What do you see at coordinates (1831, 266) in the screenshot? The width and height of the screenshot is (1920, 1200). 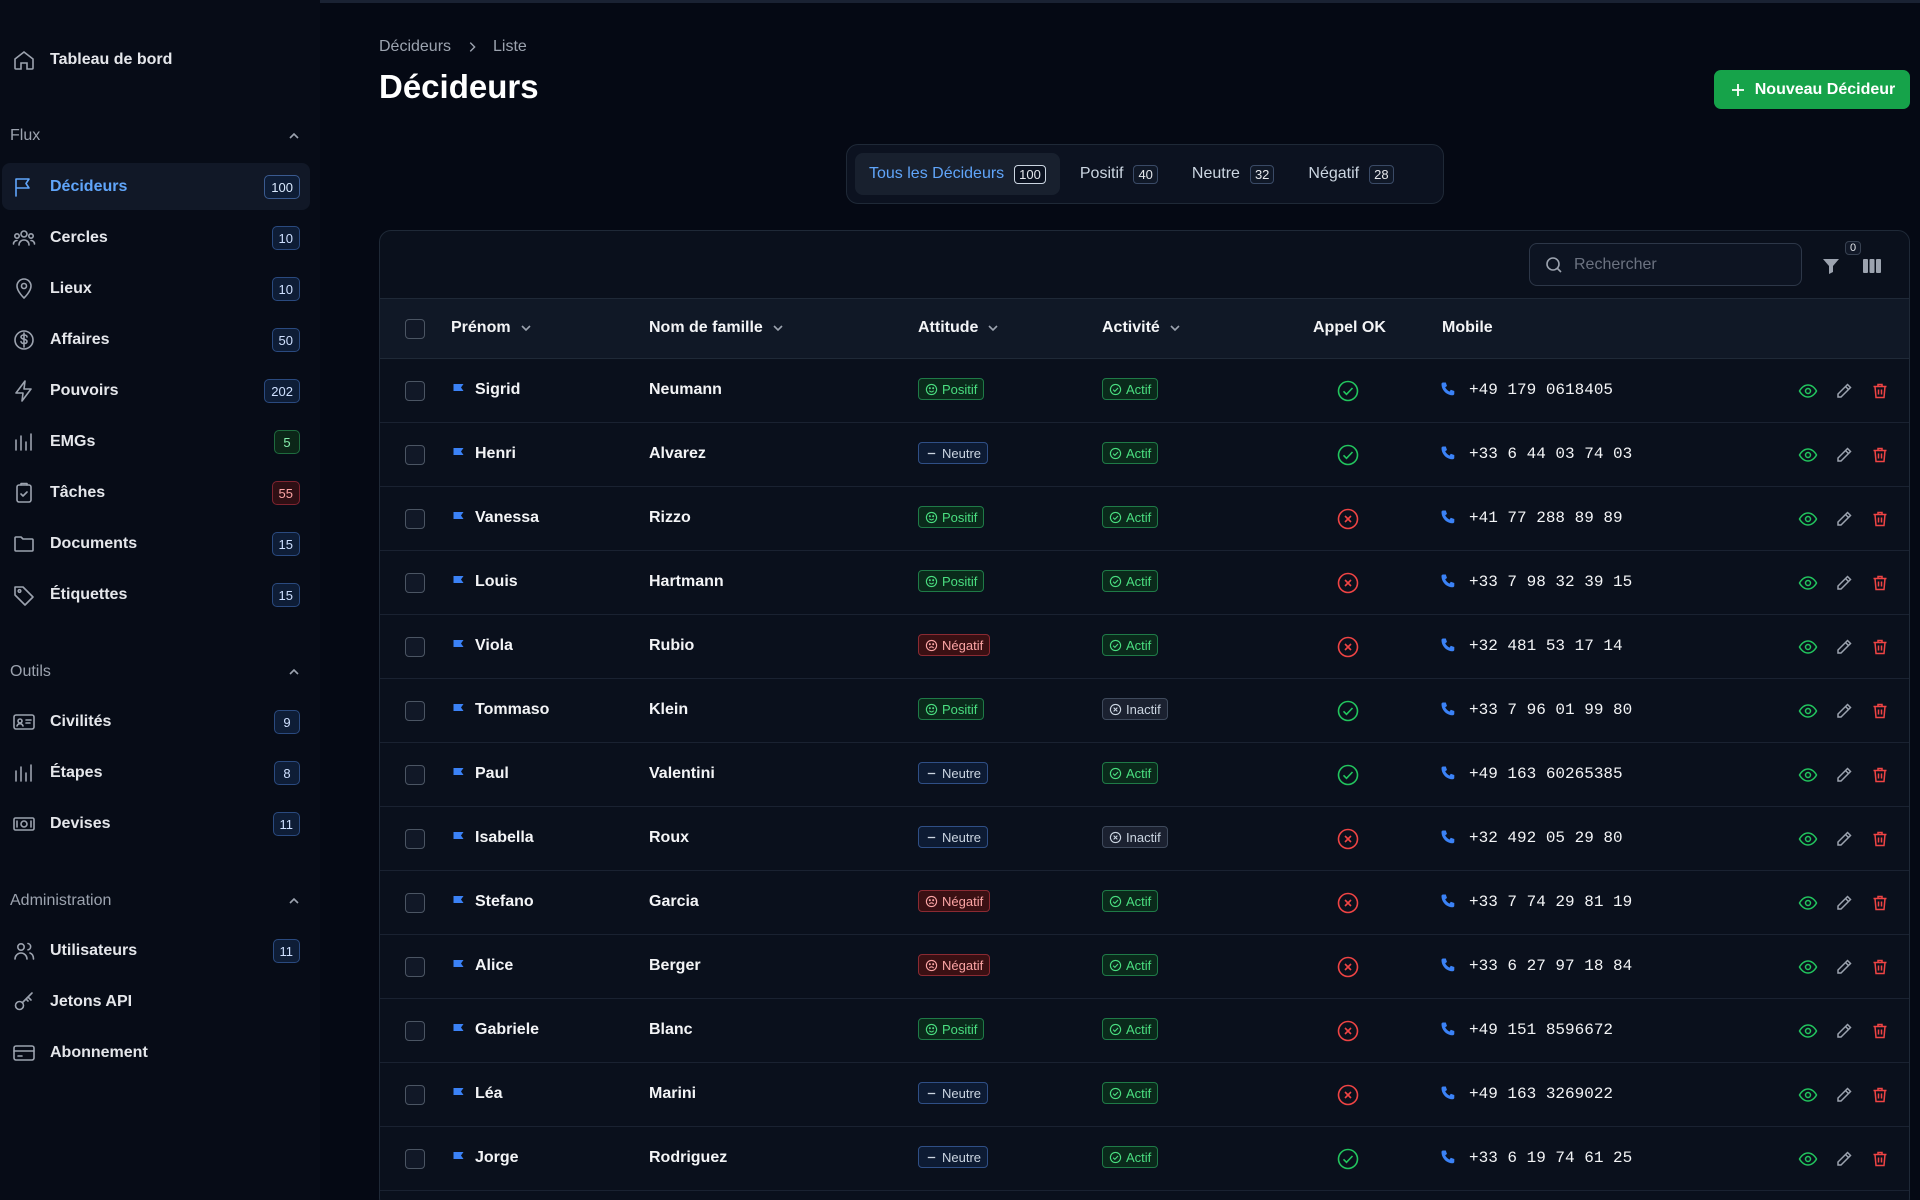 I see `filter-icon` at bounding box center [1831, 266].